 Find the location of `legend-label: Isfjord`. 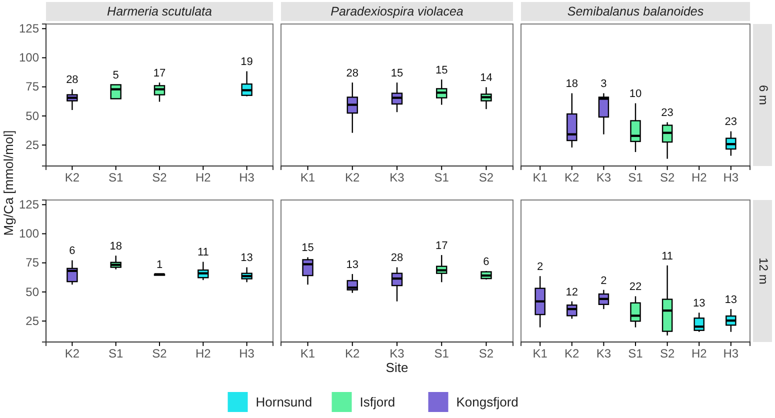

legend-label: Isfjord is located at coordinates (378, 402).